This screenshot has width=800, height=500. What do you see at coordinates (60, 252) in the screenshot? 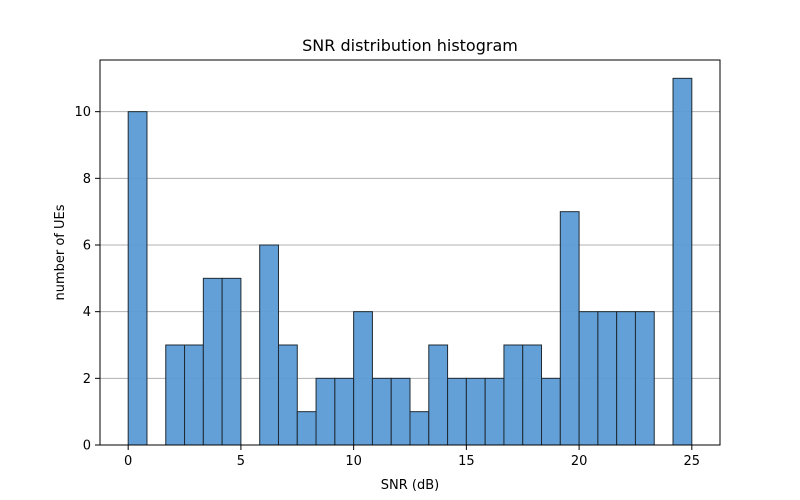
I see `y-axis-label: number of UEs` at bounding box center [60, 252].